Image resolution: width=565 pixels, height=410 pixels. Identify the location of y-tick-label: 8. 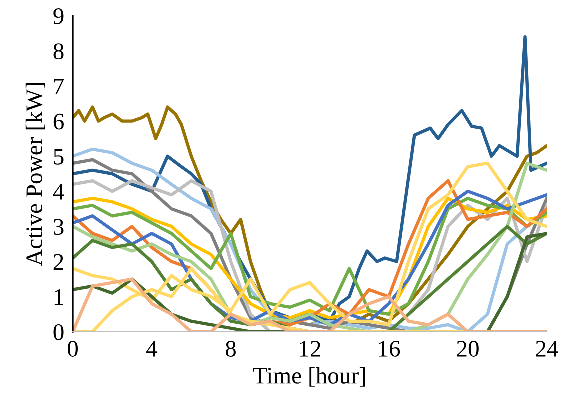
(59, 52).